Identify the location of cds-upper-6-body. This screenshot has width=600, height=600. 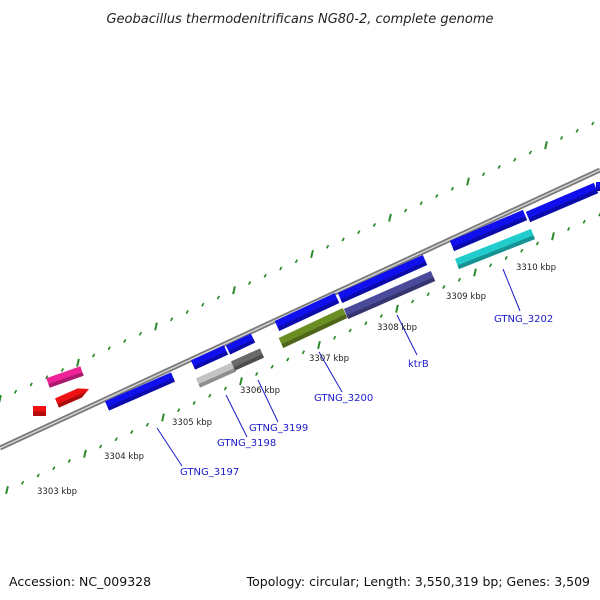
(562, 202).